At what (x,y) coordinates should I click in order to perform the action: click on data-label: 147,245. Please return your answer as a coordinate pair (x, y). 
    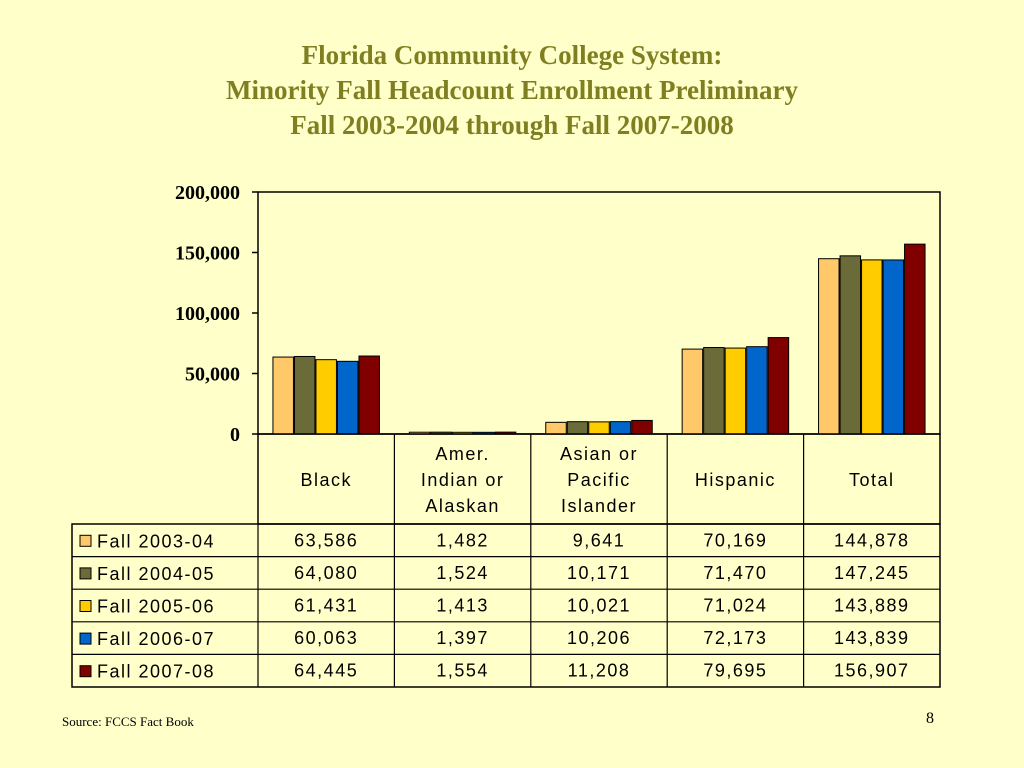
    Looking at the image, I should click on (872, 573).